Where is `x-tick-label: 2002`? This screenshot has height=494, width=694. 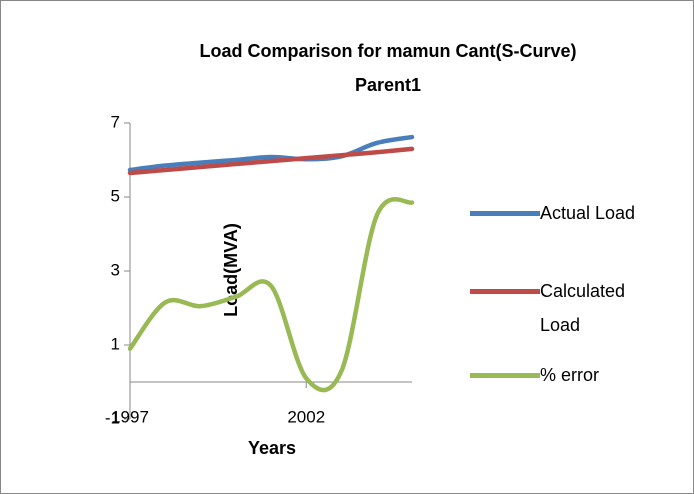 x-tick-label: 2002 is located at coordinates (306, 416).